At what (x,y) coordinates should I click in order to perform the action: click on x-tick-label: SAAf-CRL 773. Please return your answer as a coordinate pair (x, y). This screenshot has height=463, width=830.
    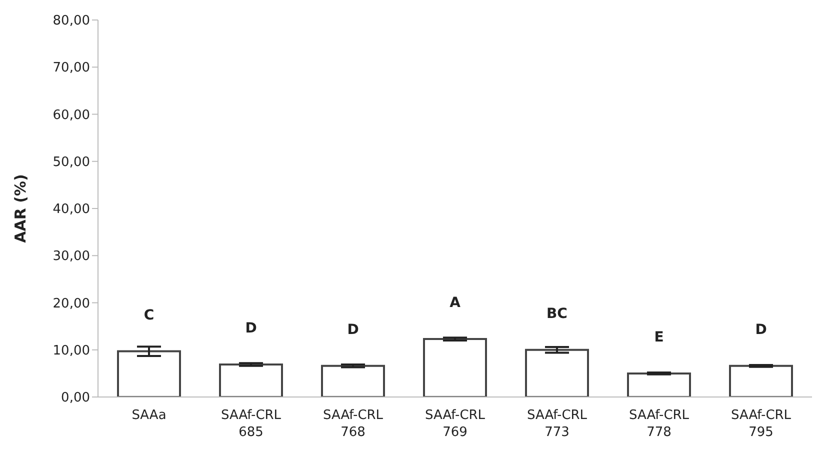
    Looking at the image, I should click on (557, 424).